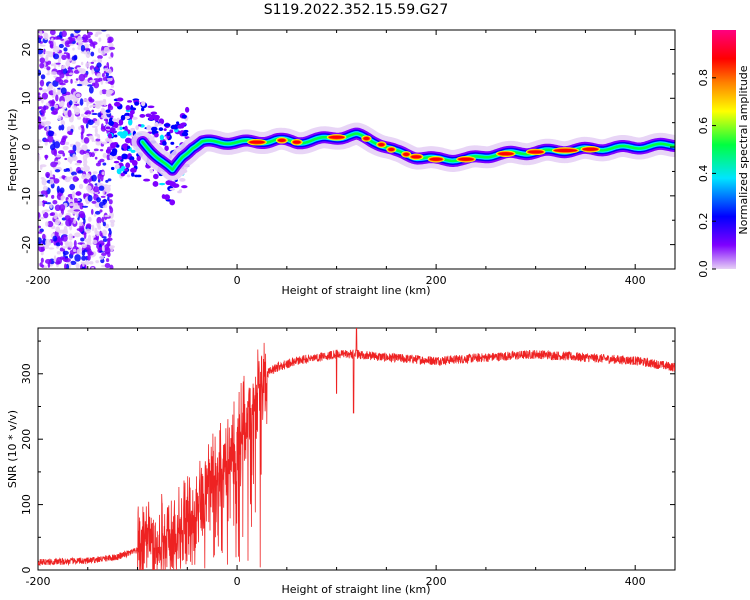  Describe the element at coordinates (703, 269) in the screenshot. I see `colorbar-tick-label: 0.0` at that location.